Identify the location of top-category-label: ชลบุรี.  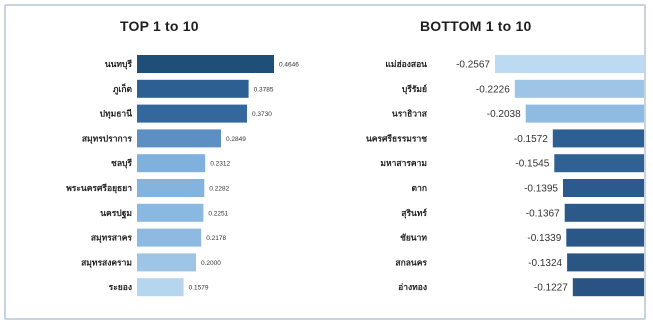
(121, 163).